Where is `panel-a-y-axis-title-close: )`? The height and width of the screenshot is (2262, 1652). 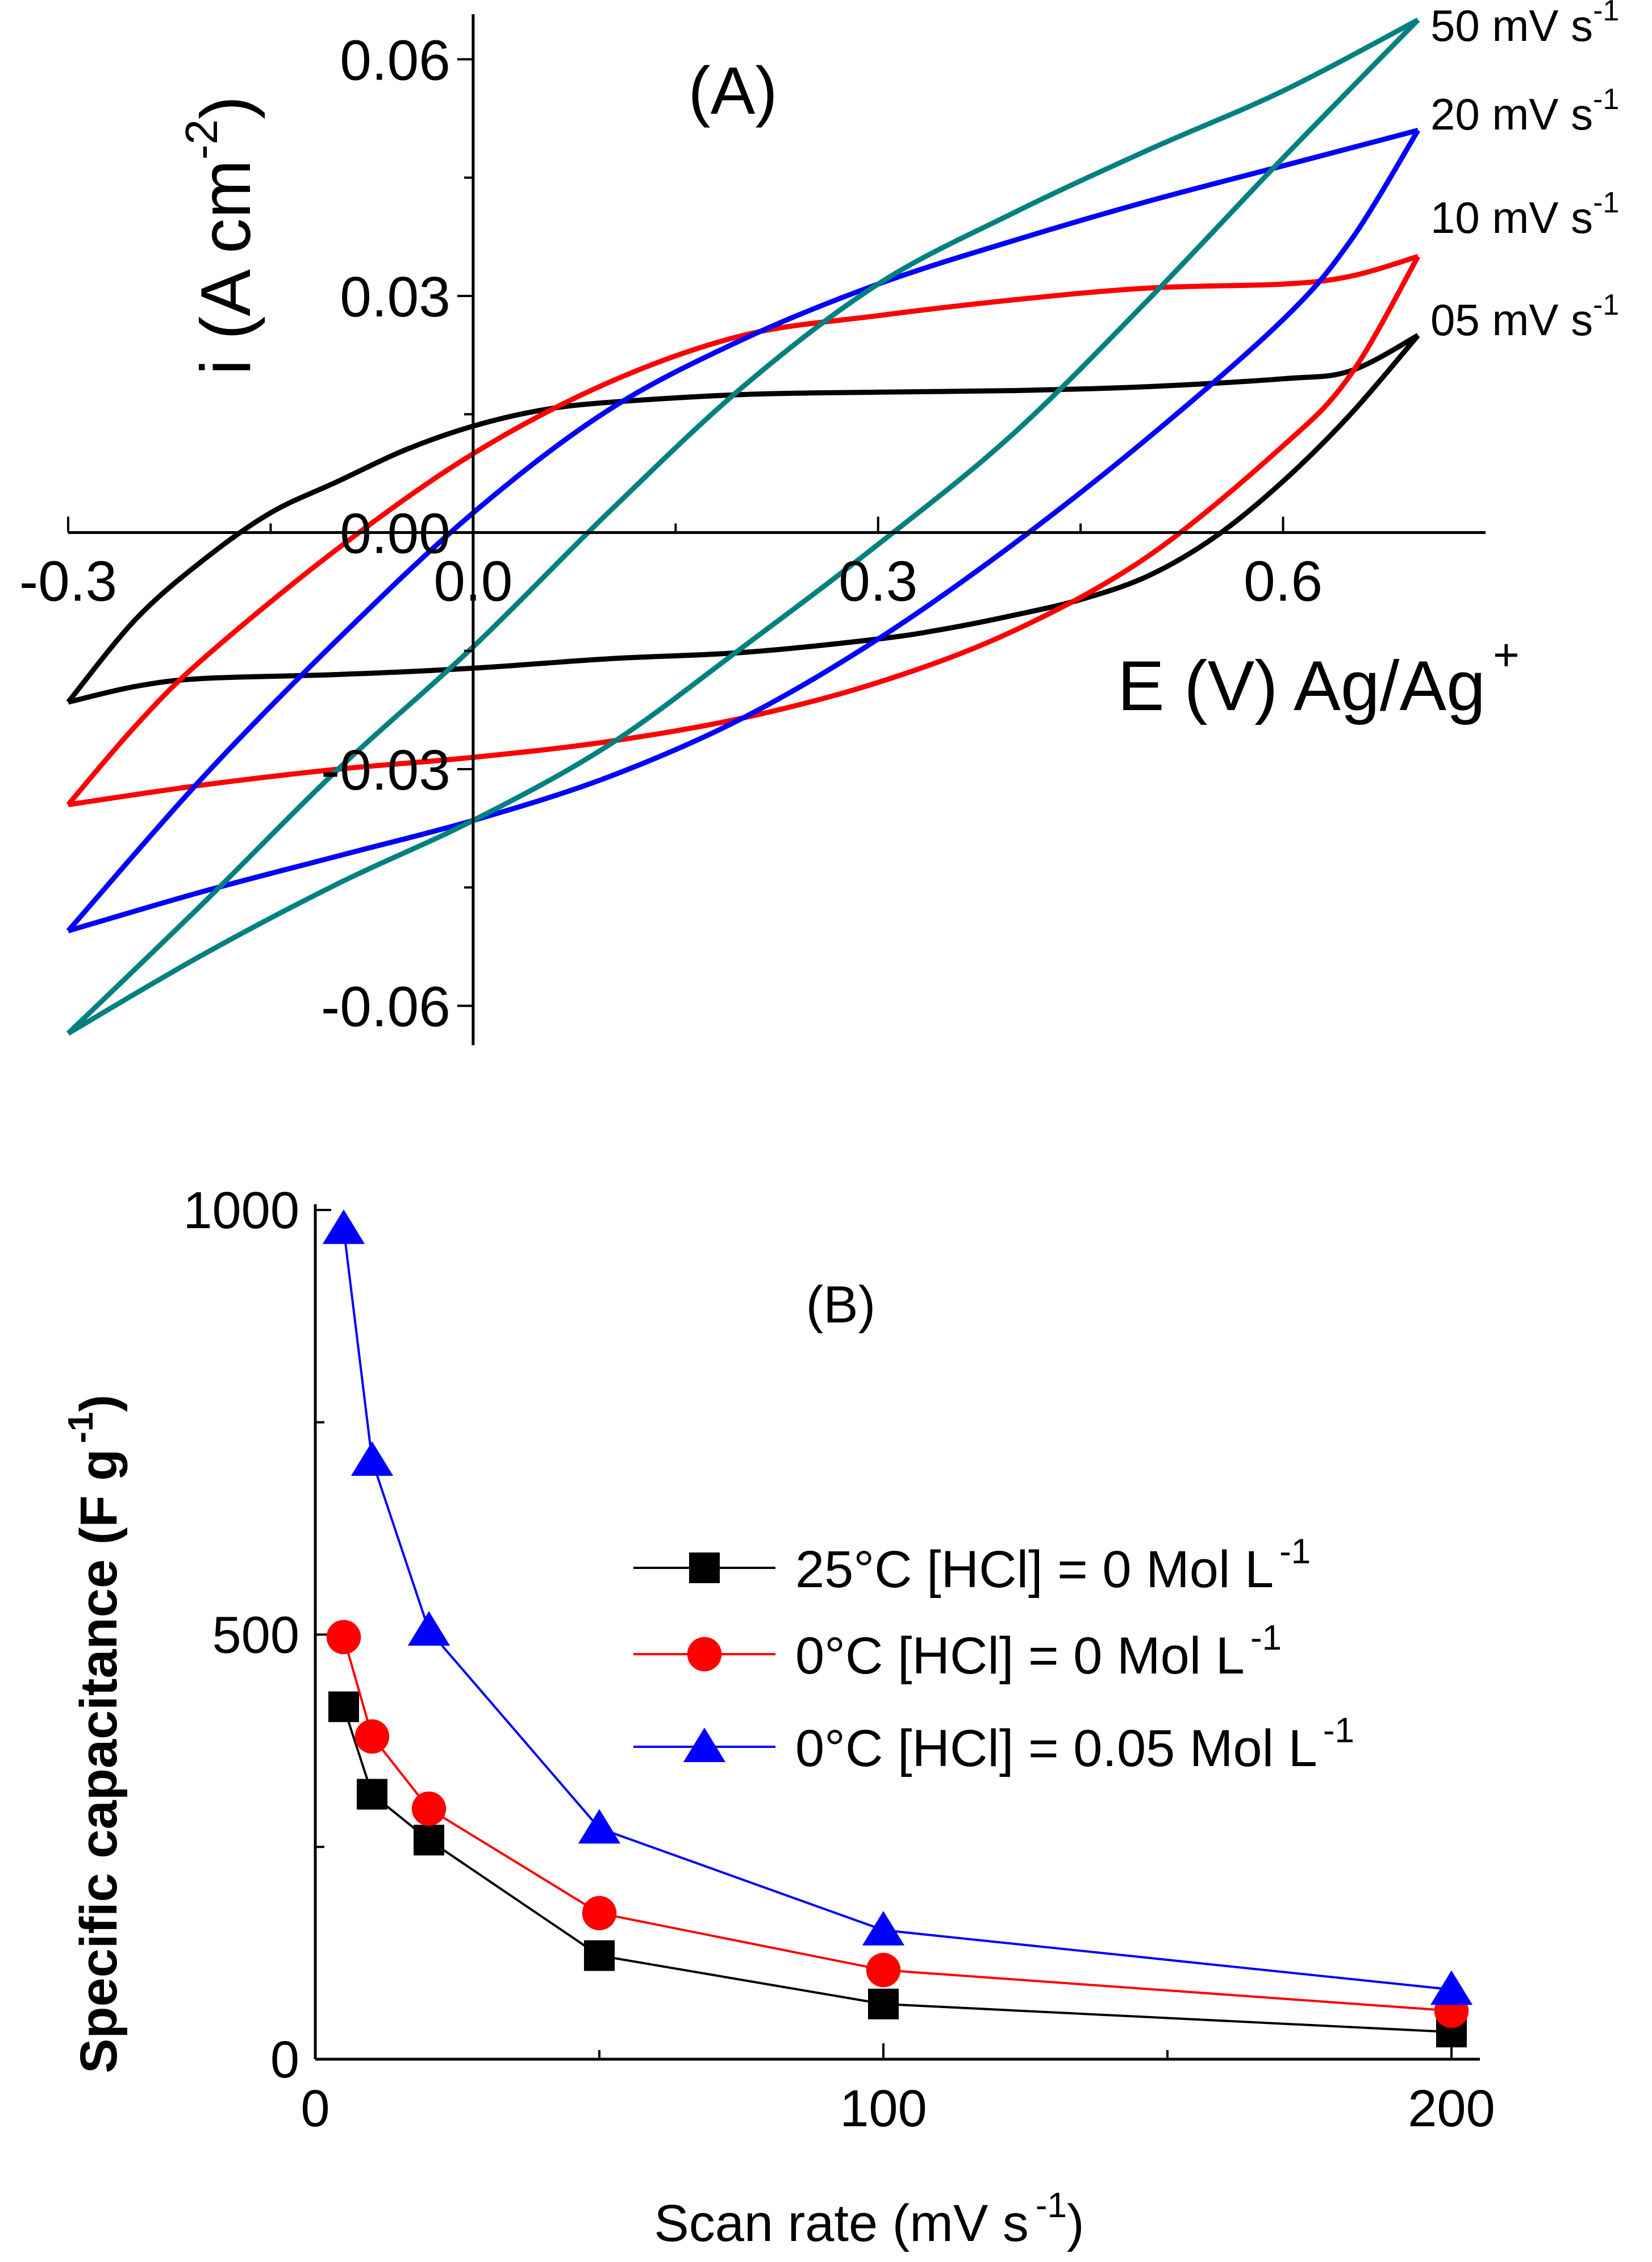
panel-a-y-axis-title-close: ) is located at coordinates (226, 107).